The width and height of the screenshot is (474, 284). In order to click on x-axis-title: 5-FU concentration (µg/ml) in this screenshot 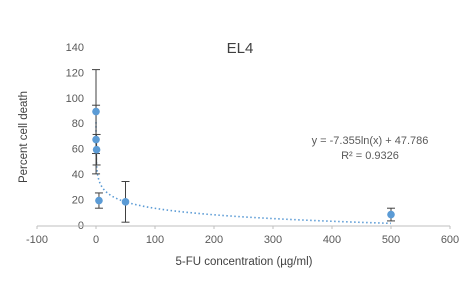, I will do `click(243, 262)`.